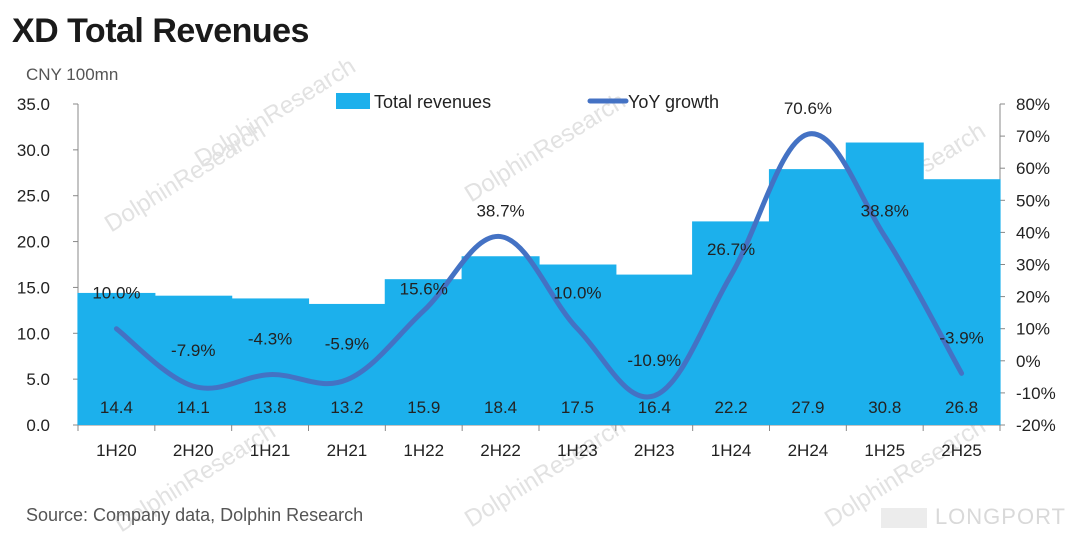 The height and width of the screenshot is (542, 1080). Describe the element at coordinates (116, 407) in the screenshot. I see `bar-value-label: 14.4` at that location.